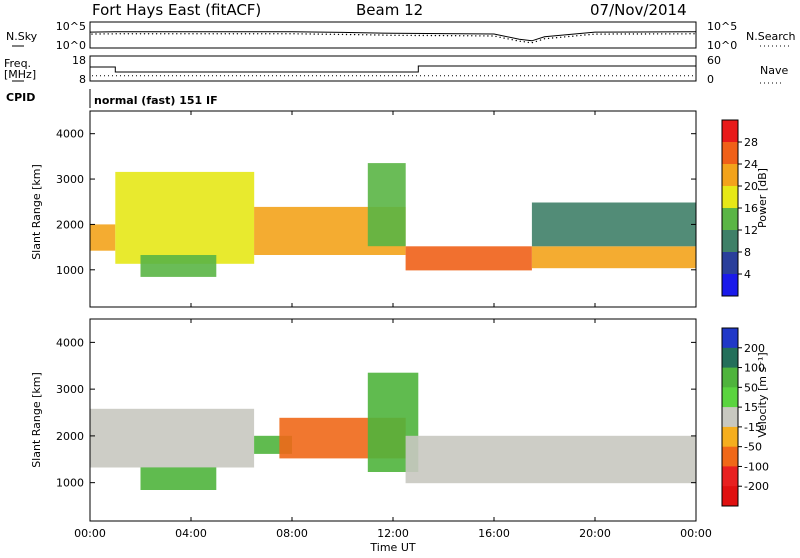 The image size is (800, 558). I want to click on noise-left-tick-bottom: 10^0, so click(71, 45).